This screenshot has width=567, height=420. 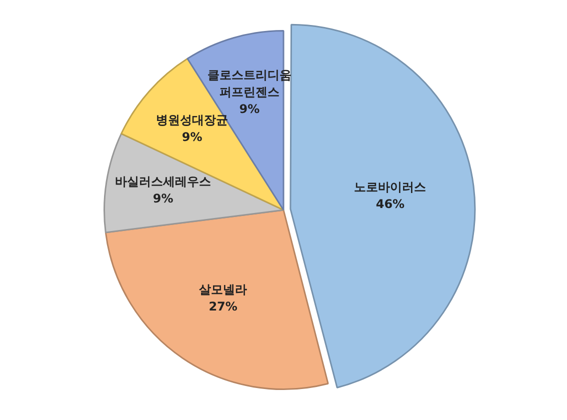 I want to click on data-label: 27%, so click(x=223, y=307).